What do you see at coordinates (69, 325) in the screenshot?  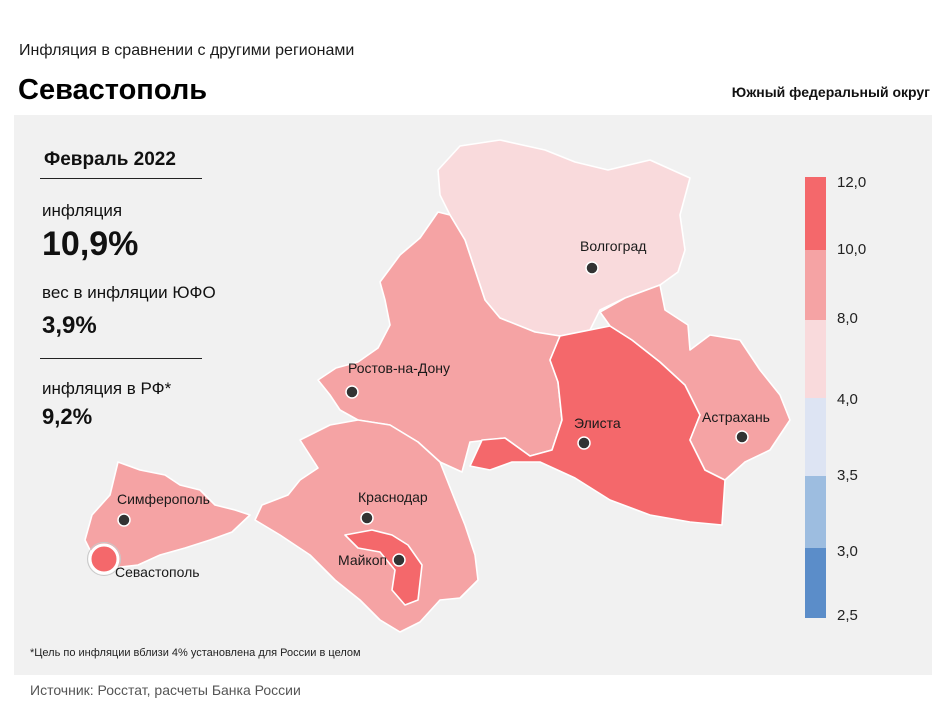 I see `weight-value: 3,9%` at bounding box center [69, 325].